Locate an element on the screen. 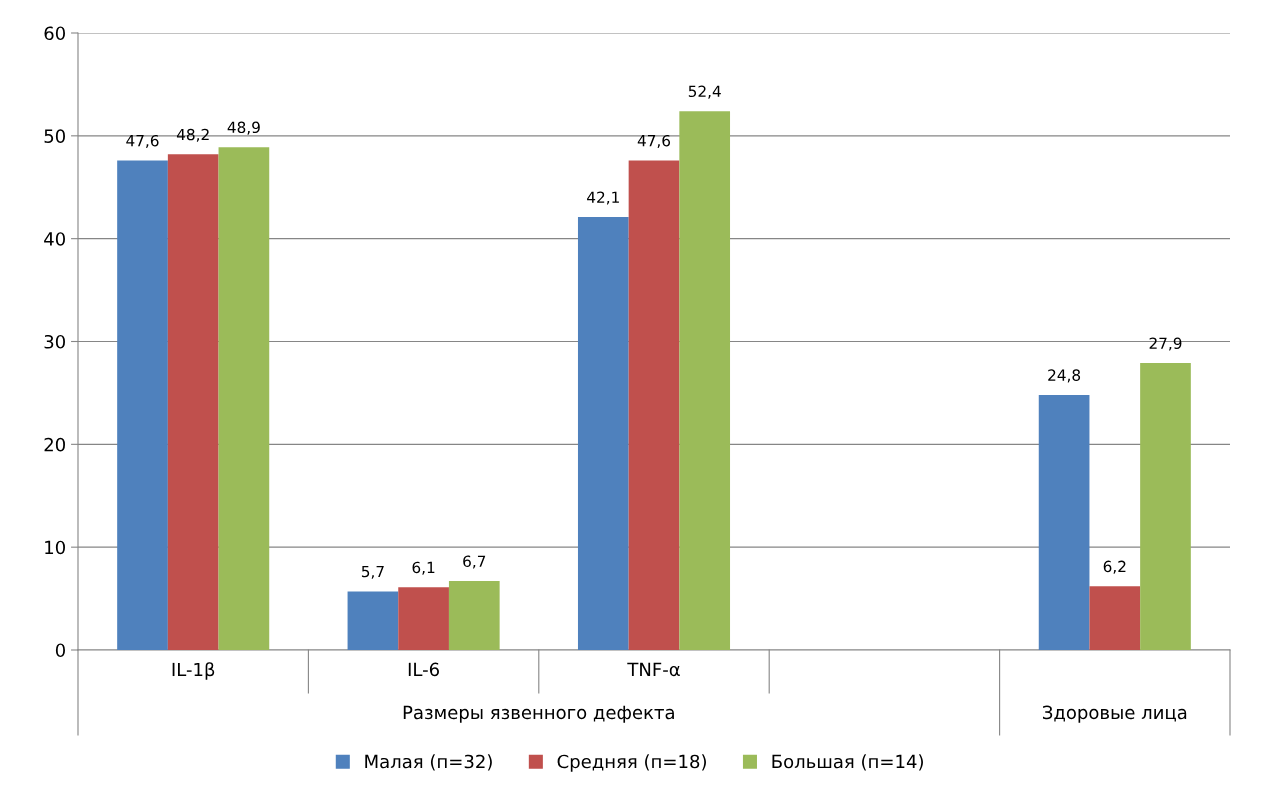 The width and height of the screenshot is (1261, 792). y-tick-label: 30 is located at coordinates (54, 341).